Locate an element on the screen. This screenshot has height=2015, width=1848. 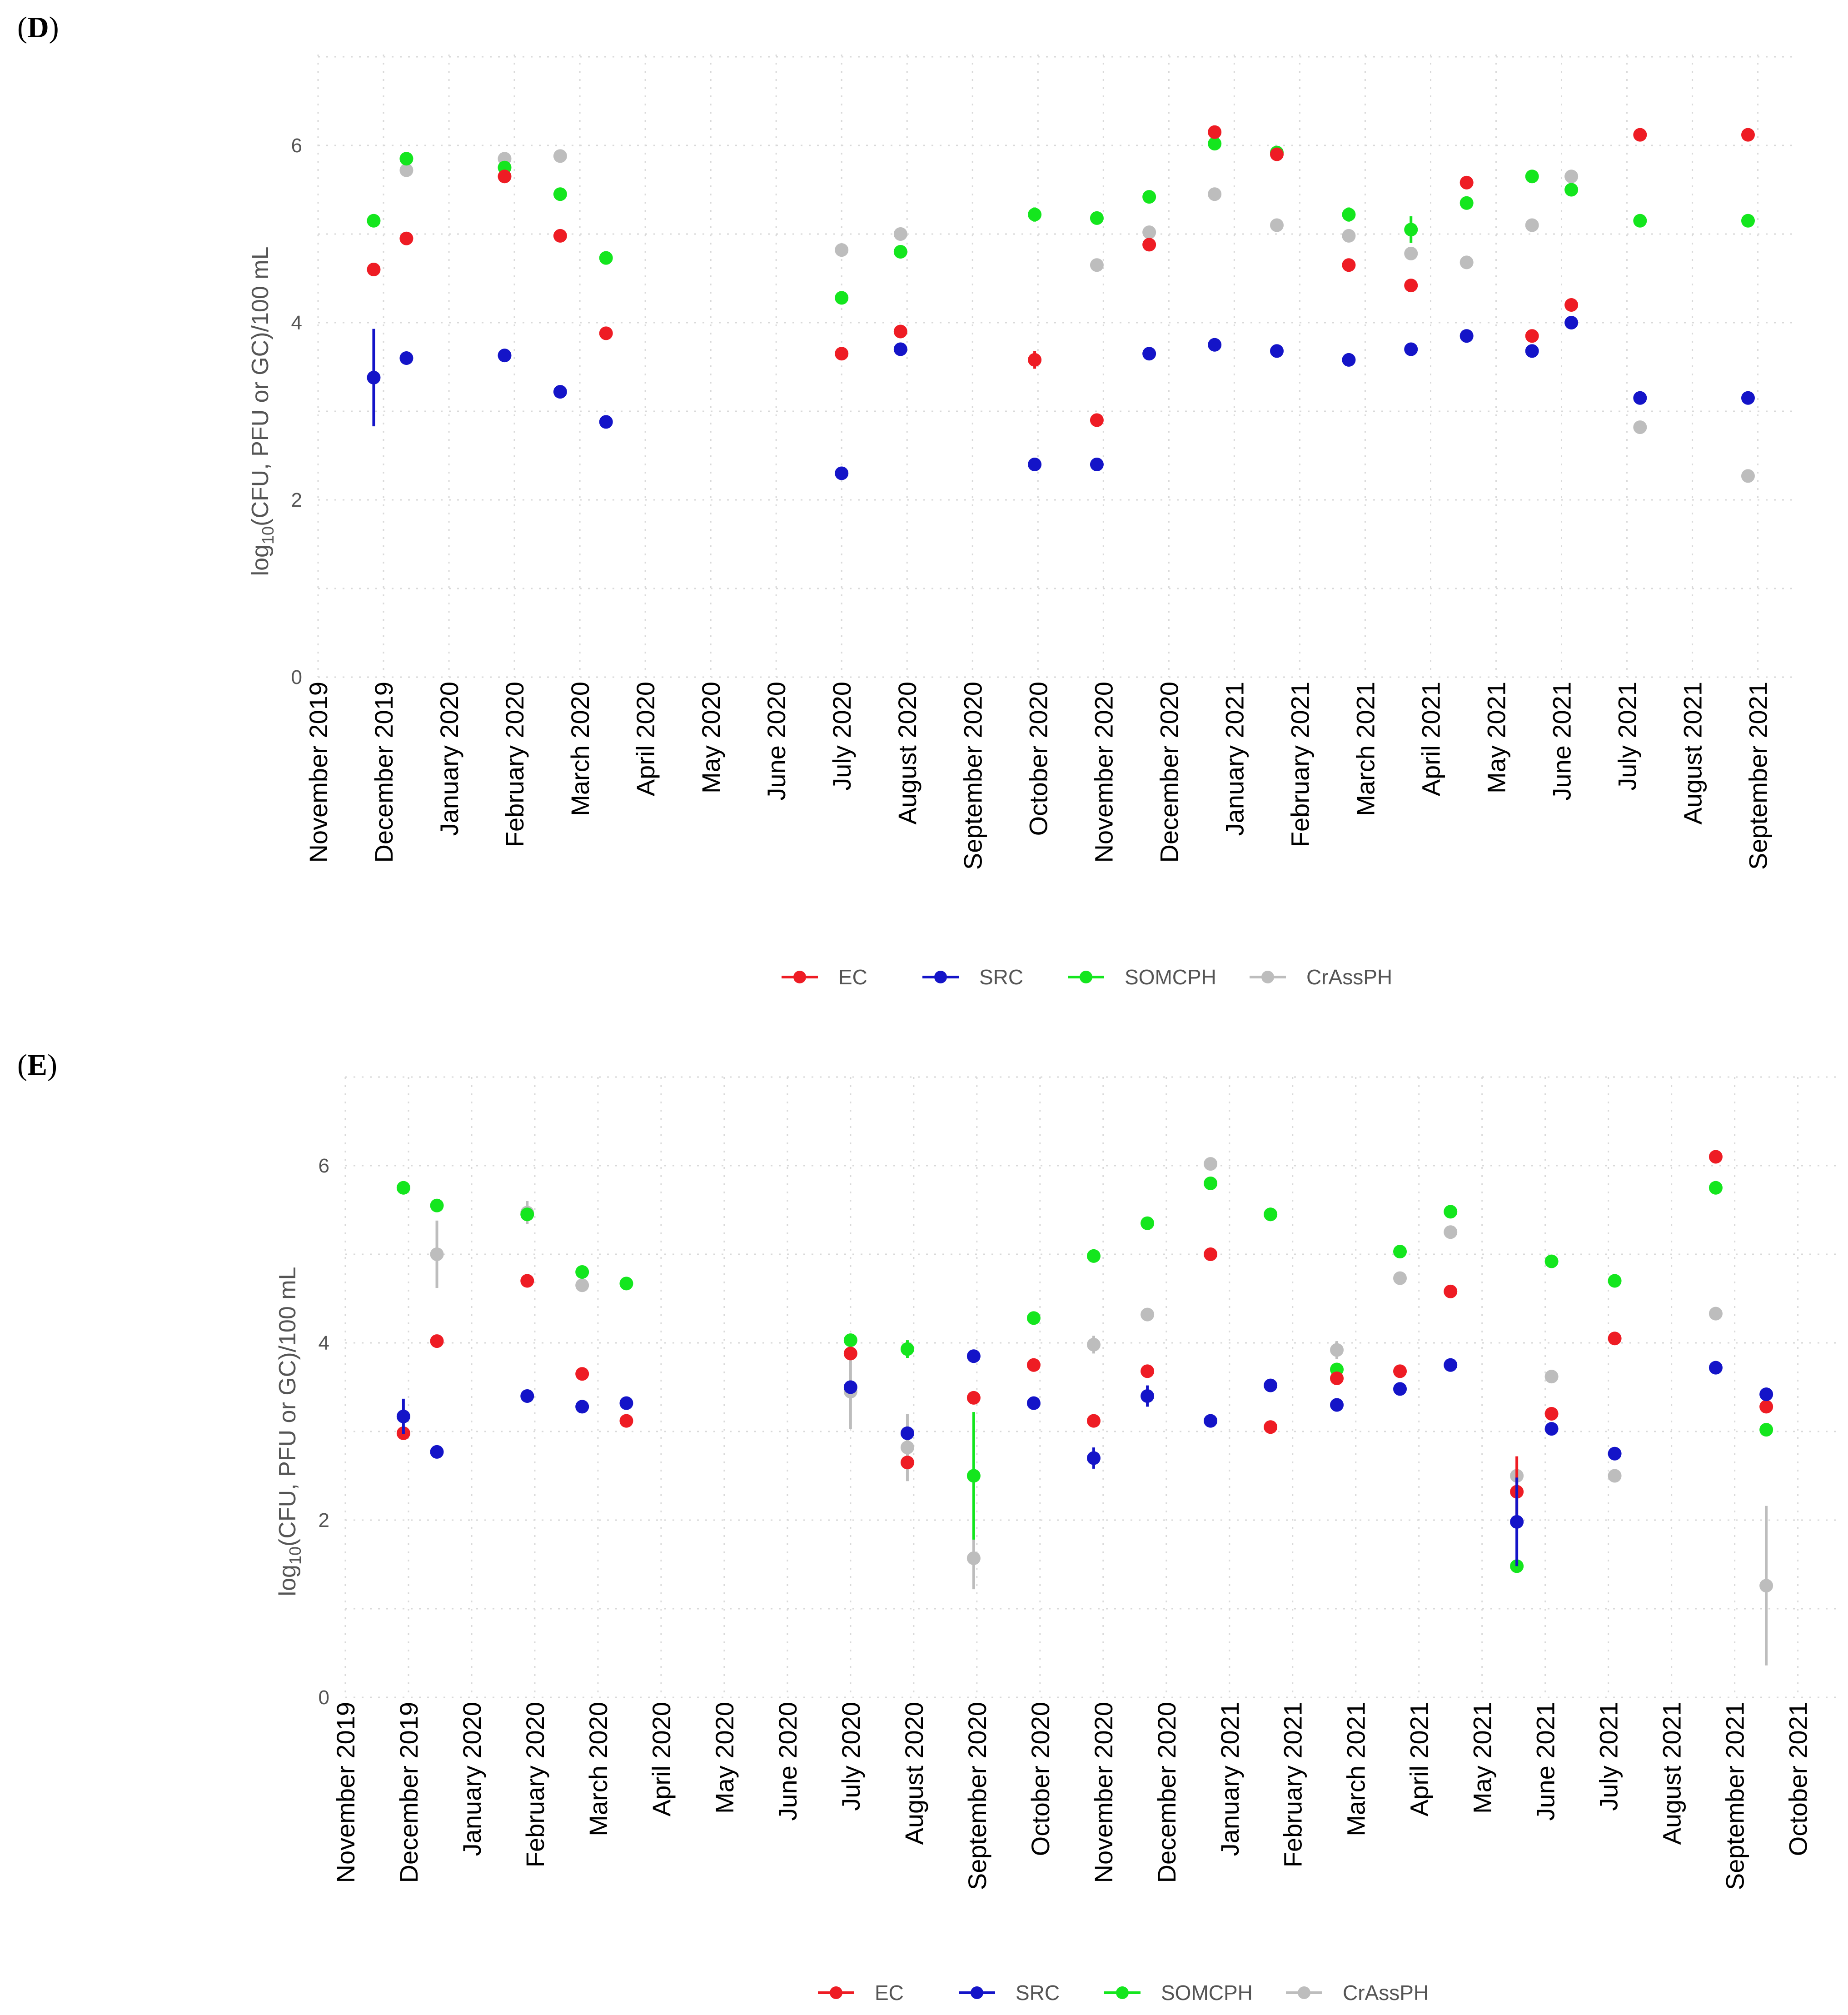
panel-d-ytick-label: 2 is located at coordinates (297, 500).